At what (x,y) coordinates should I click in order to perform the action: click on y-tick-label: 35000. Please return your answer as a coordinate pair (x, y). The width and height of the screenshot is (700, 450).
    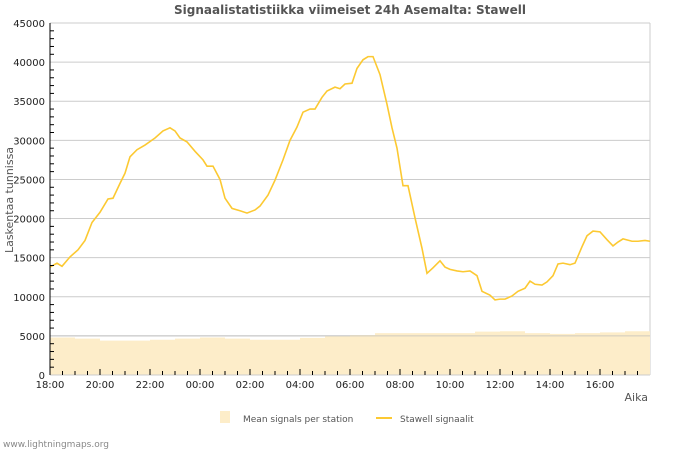
    Looking at the image, I should click on (29, 102).